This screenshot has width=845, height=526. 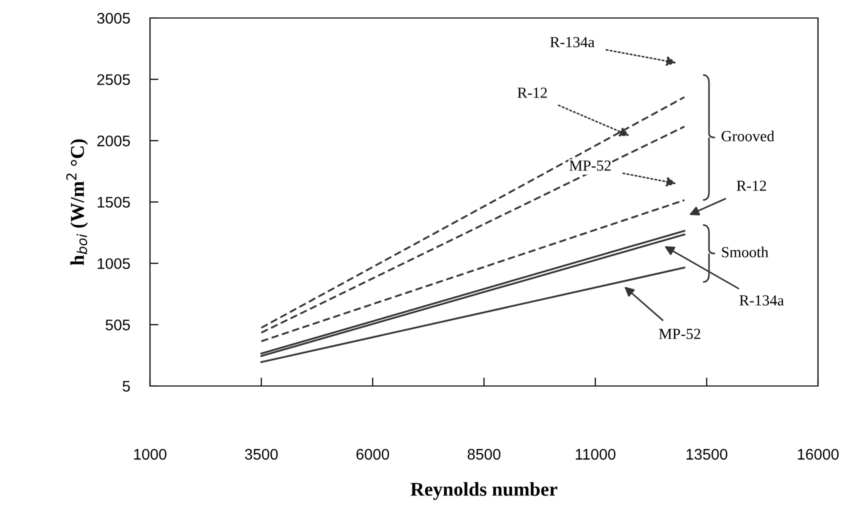 What do you see at coordinates (113, 18) in the screenshot?
I see `y-tick-label: 3005` at bounding box center [113, 18].